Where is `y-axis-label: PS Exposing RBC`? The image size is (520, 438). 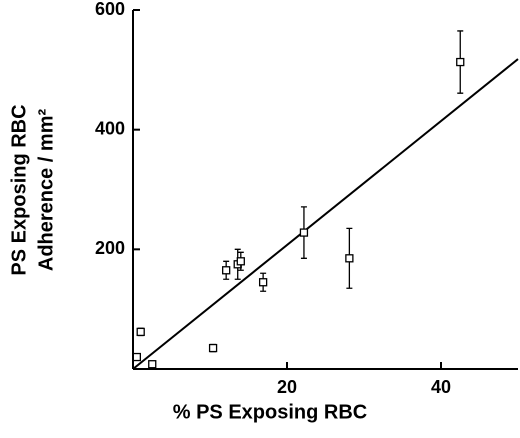 y-axis-label: PS Exposing RBC is located at coordinates (19, 189).